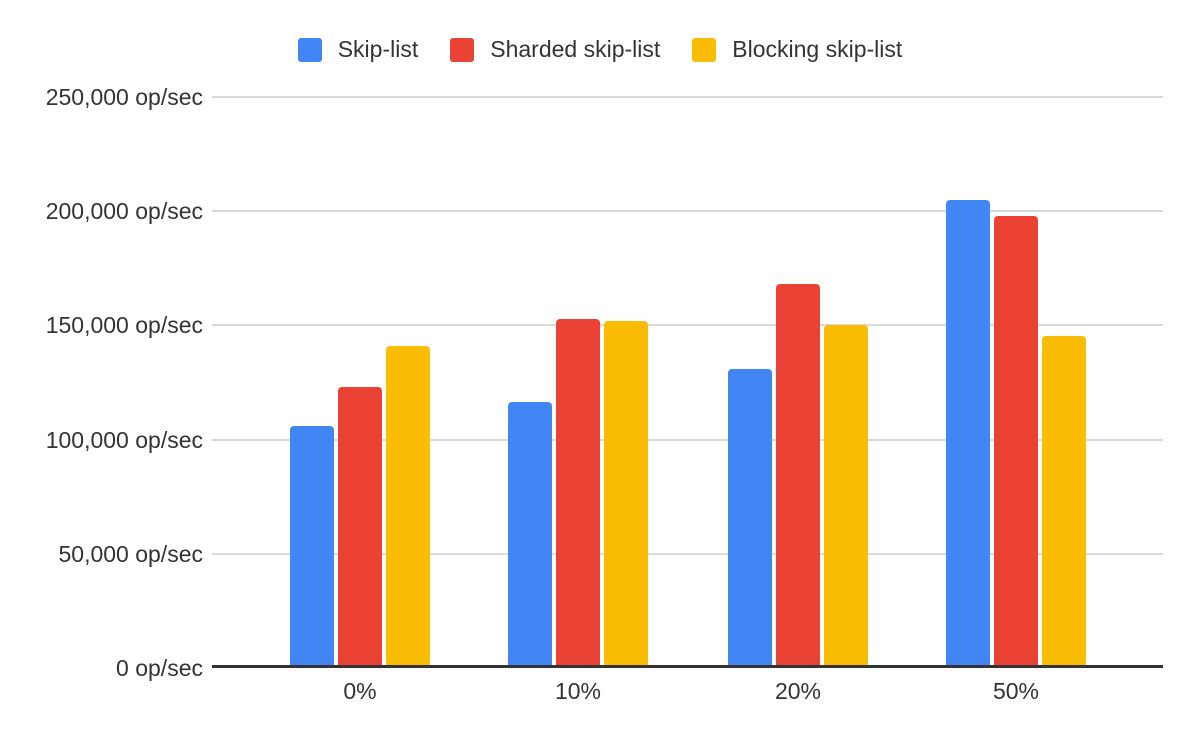  What do you see at coordinates (124, 97) in the screenshot?
I see `y-tick-label: 250,000 op/sec` at bounding box center [124, 97].